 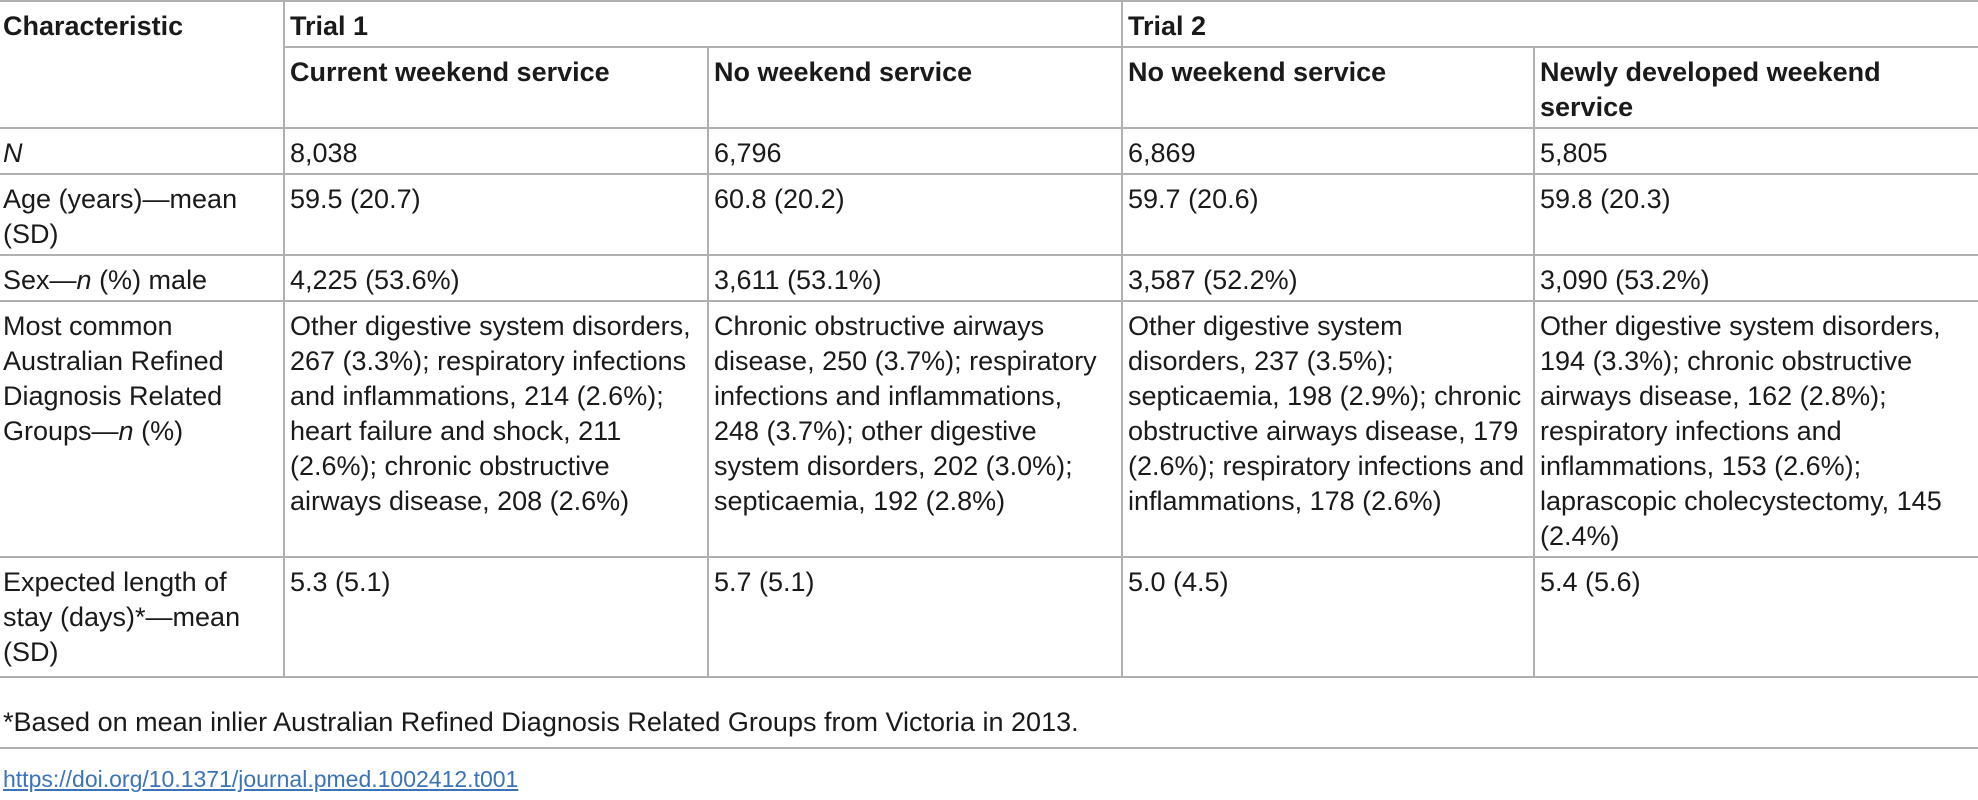 What do you see at coordinates (495, 617) in the screenshot?
I see `table-cell: 5.3 (5.1)` at bounding box center [495, 617].